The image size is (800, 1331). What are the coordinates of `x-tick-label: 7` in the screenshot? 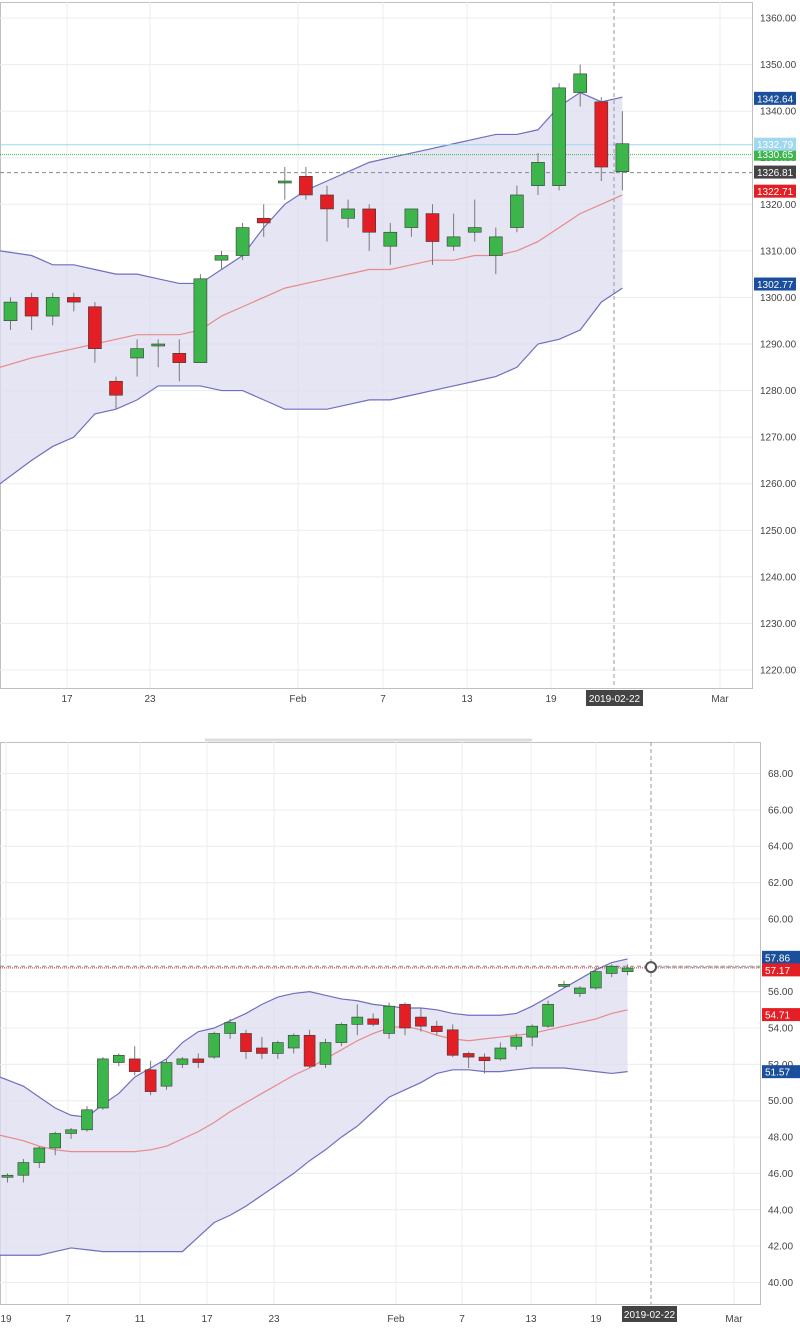 It's located at (383, 699).